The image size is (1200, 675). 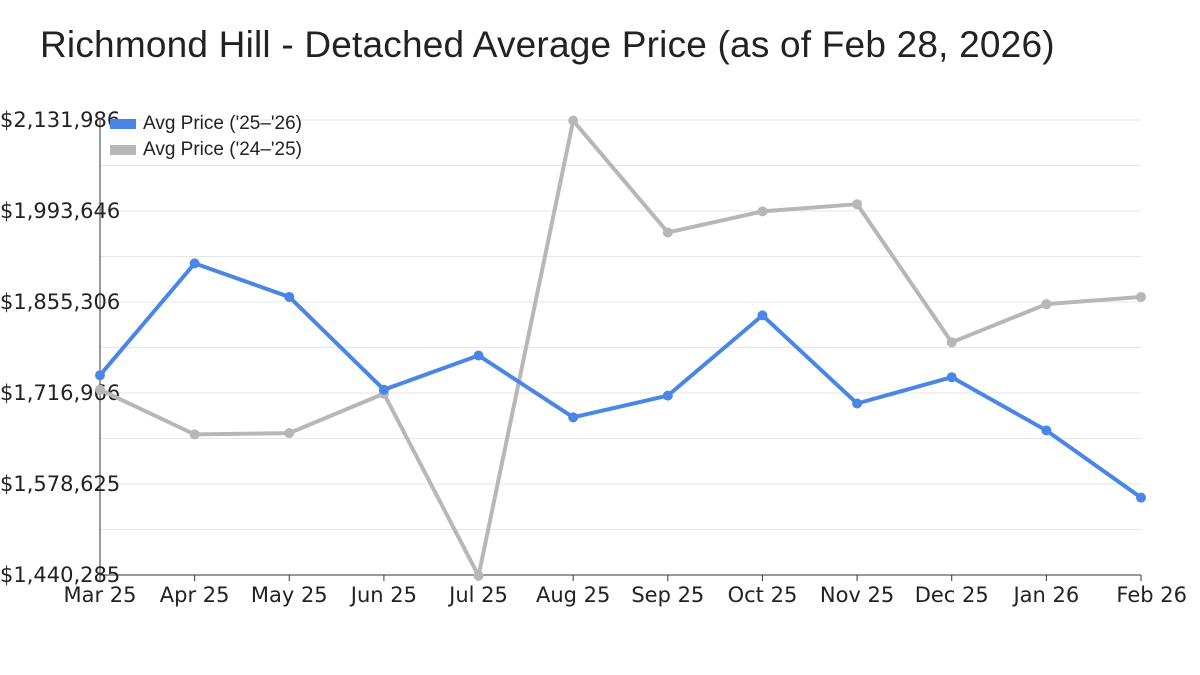 What do you see at coordinates (1151, 595) in the screenshot?
I see `x-tick-label: Feb 26` at bounding box center [1151, 595].